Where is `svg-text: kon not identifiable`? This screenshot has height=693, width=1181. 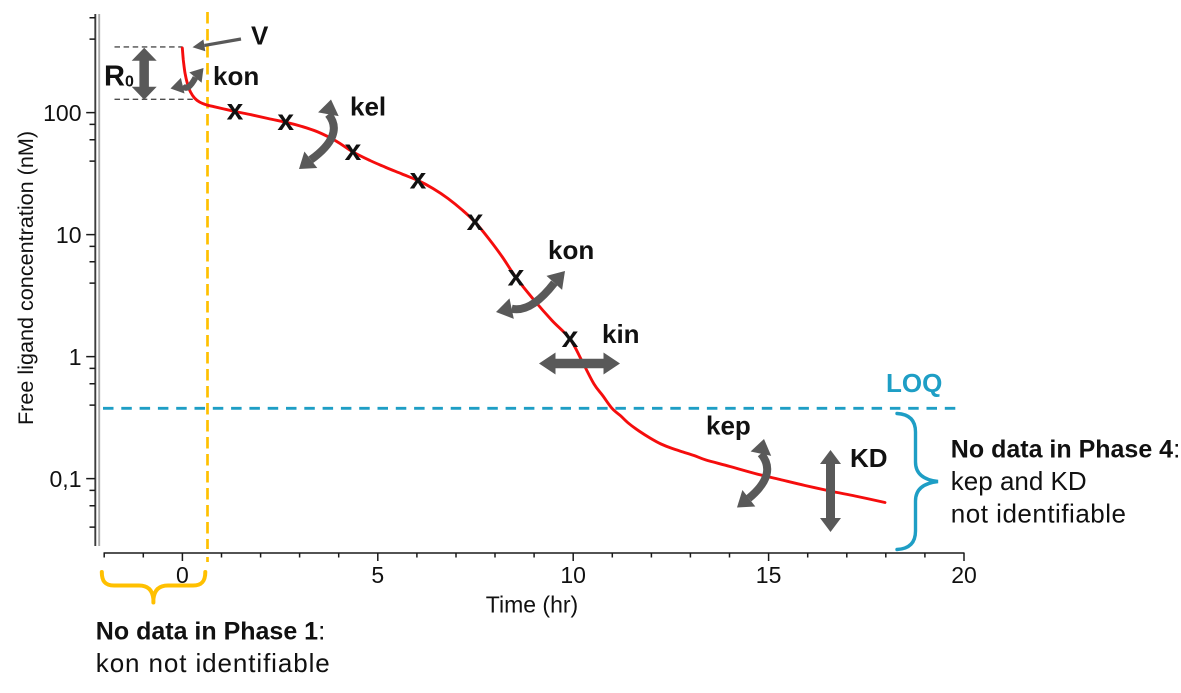
svg-text: kon not identifiable is located at coordinates (213, 663).